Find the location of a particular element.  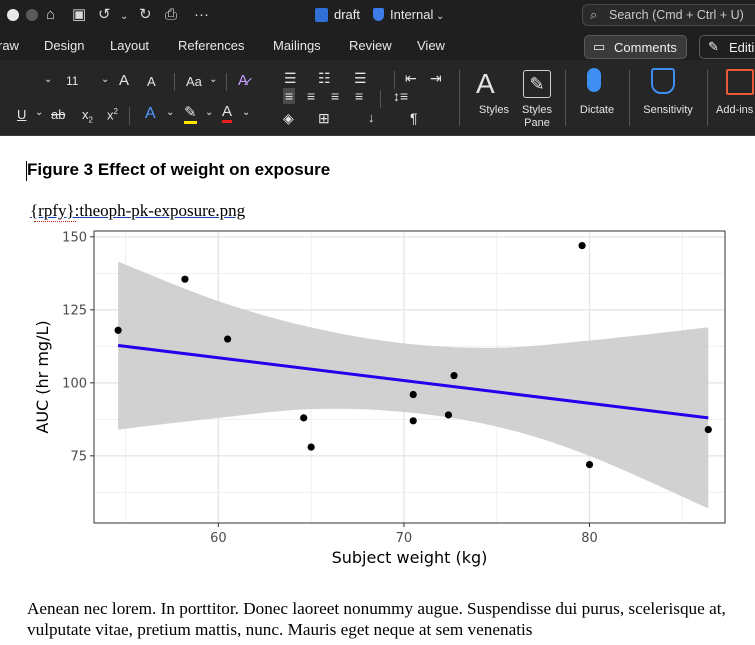

tab-view: View is located at coordinates (431, 45).